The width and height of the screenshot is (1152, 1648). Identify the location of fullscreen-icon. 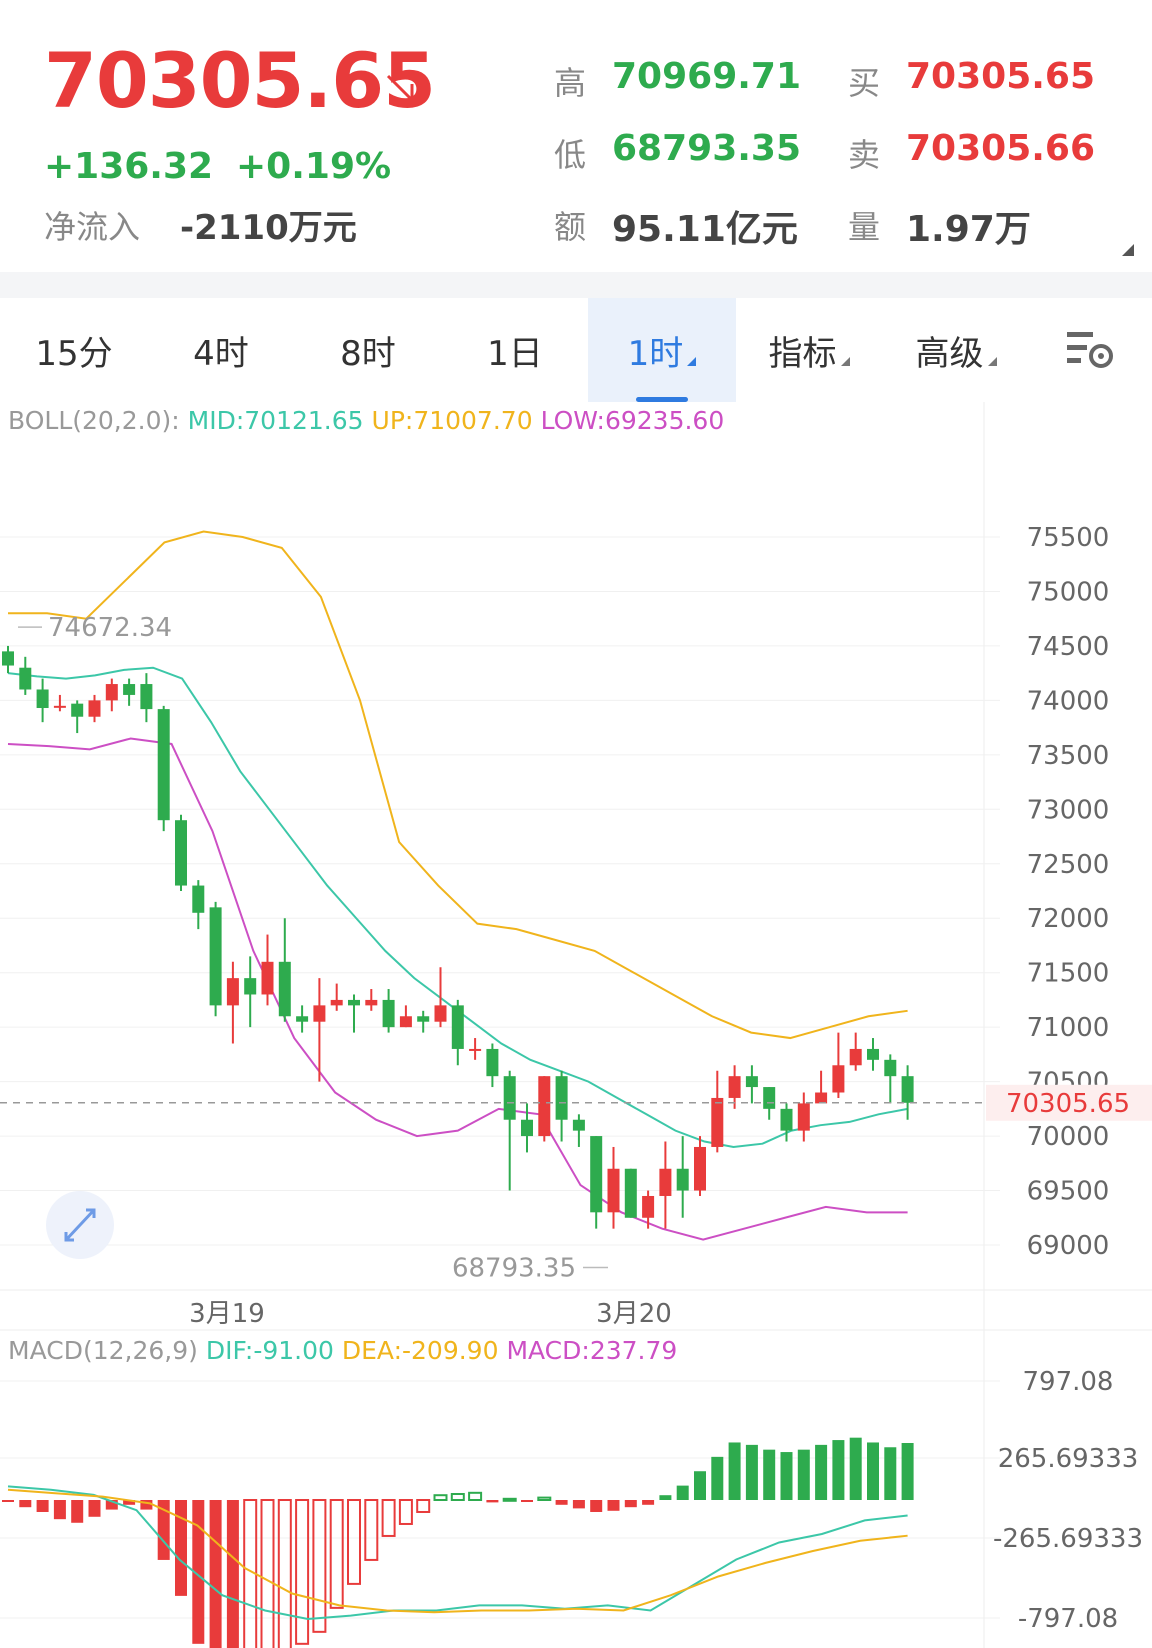
(80, 1225).